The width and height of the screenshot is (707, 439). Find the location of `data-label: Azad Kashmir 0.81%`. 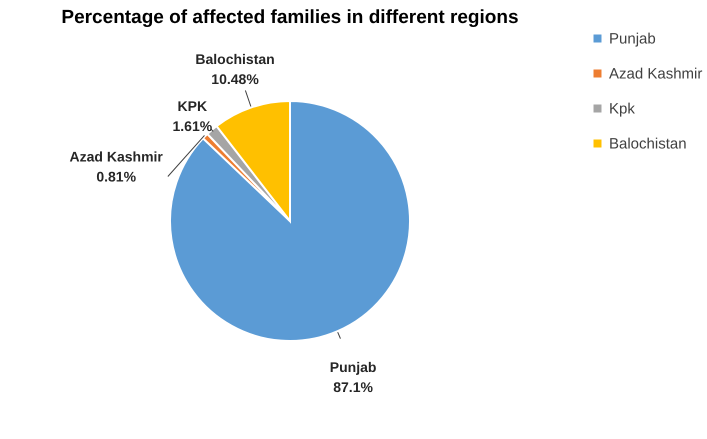

data-label: Azad Kashmir 0.81% is located at coordinates (116, 166).